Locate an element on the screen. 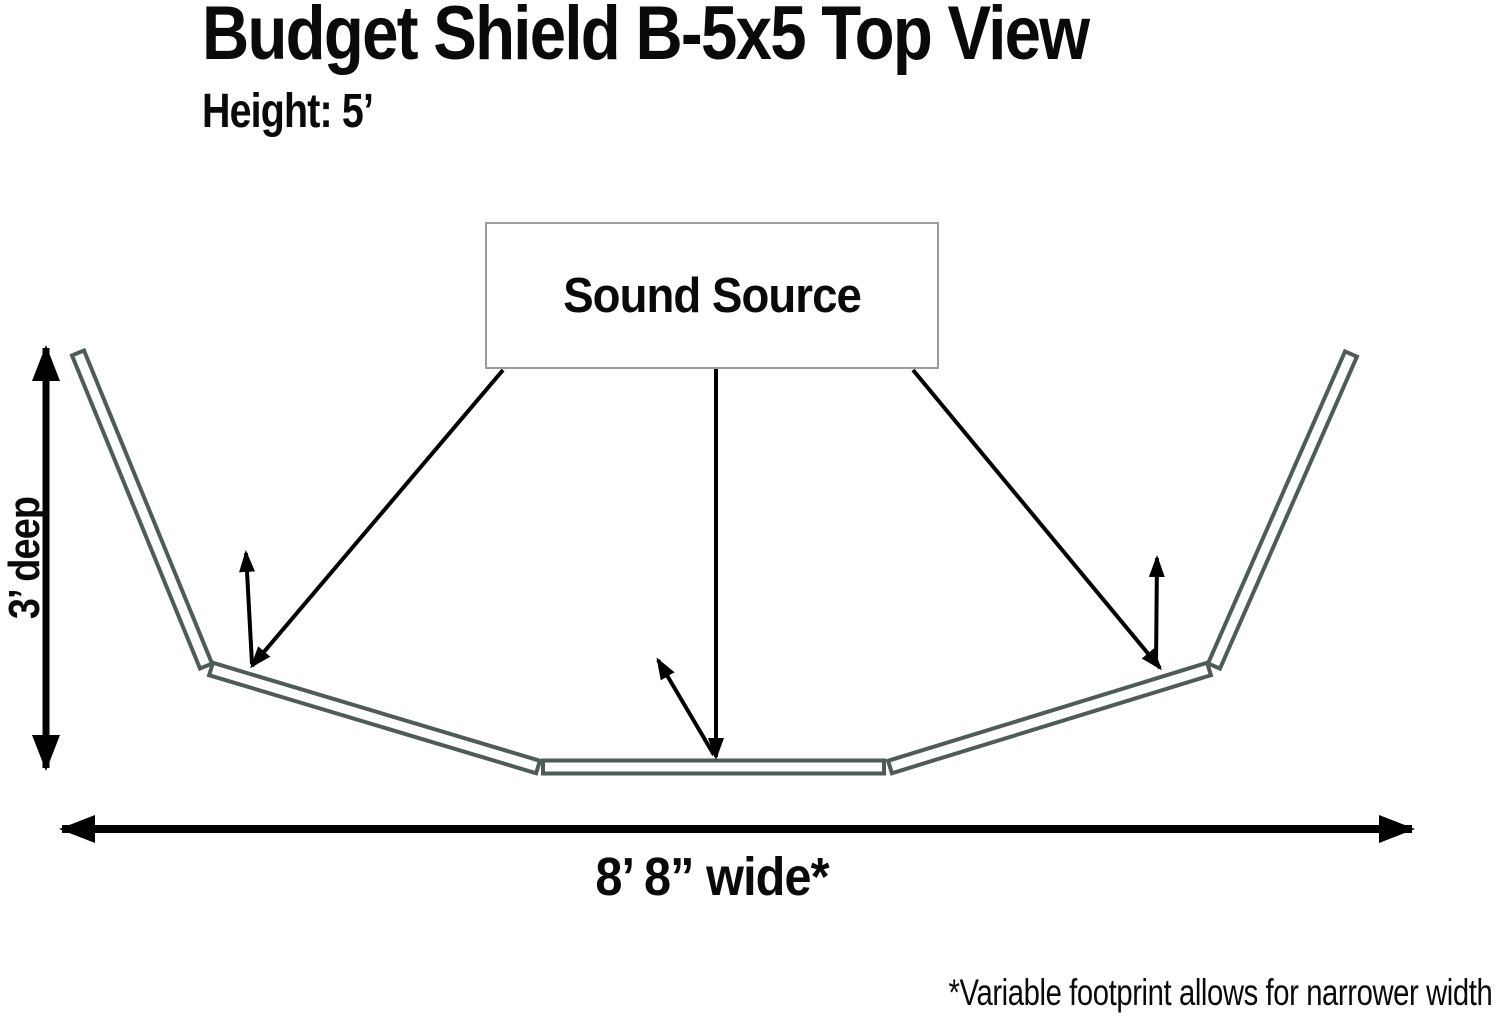  center-panel is located at coordinates (713, 767).